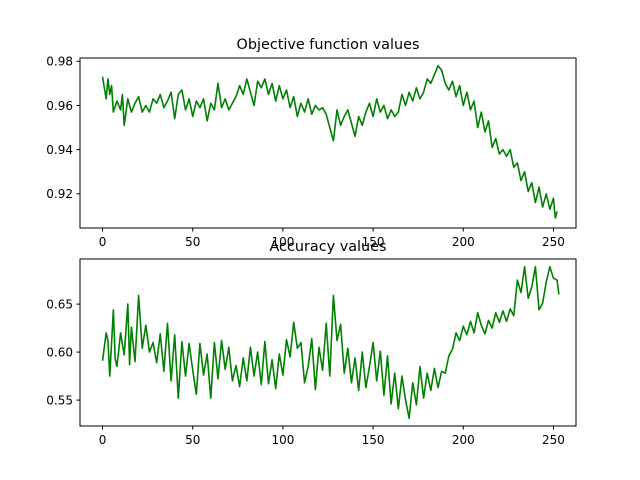 This screenshot has width=640, height=480. What do you see at coordinates (63, 128) in the screenshot?
I see `objective-y-ticks: 0.92 0.94 0.96 0.98` at bounding box center [63, 128].